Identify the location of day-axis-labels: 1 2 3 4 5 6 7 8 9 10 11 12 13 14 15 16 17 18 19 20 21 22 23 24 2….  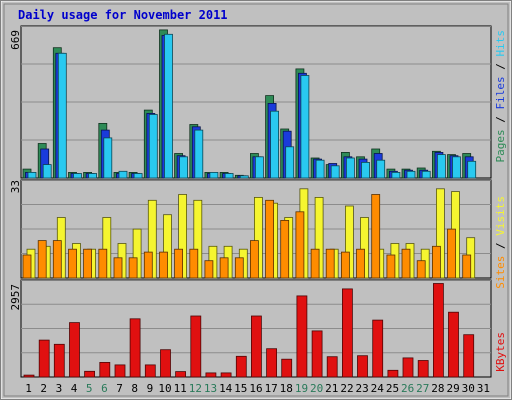
(257, 388).